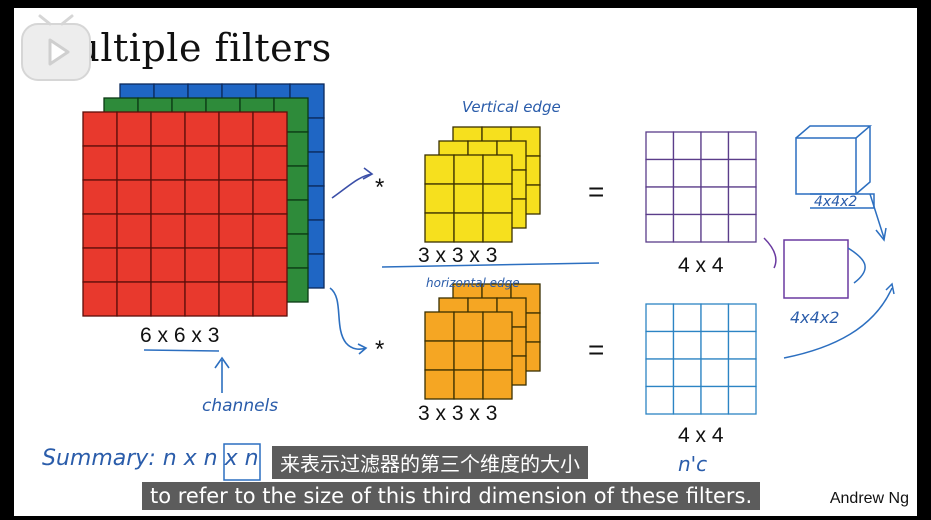 The height and width of the screenshot is (520, 931). I want to click on subtitle-chinese: 来表示过滤器的第三个维度的大小, so click(430, 462).